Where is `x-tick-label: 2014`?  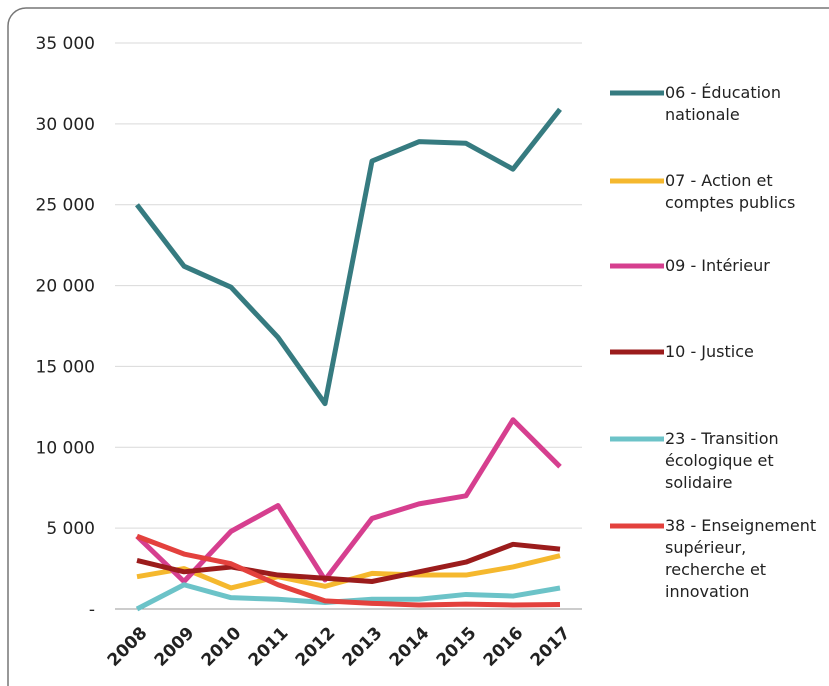 x-tick-label: 2014 is located at coordinates (410, 647).